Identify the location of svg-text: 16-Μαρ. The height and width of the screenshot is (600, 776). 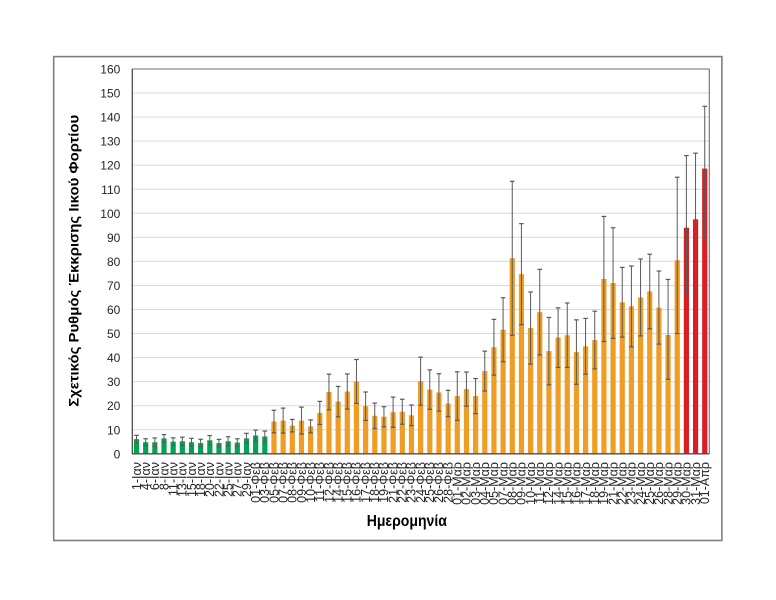
(577, 483).